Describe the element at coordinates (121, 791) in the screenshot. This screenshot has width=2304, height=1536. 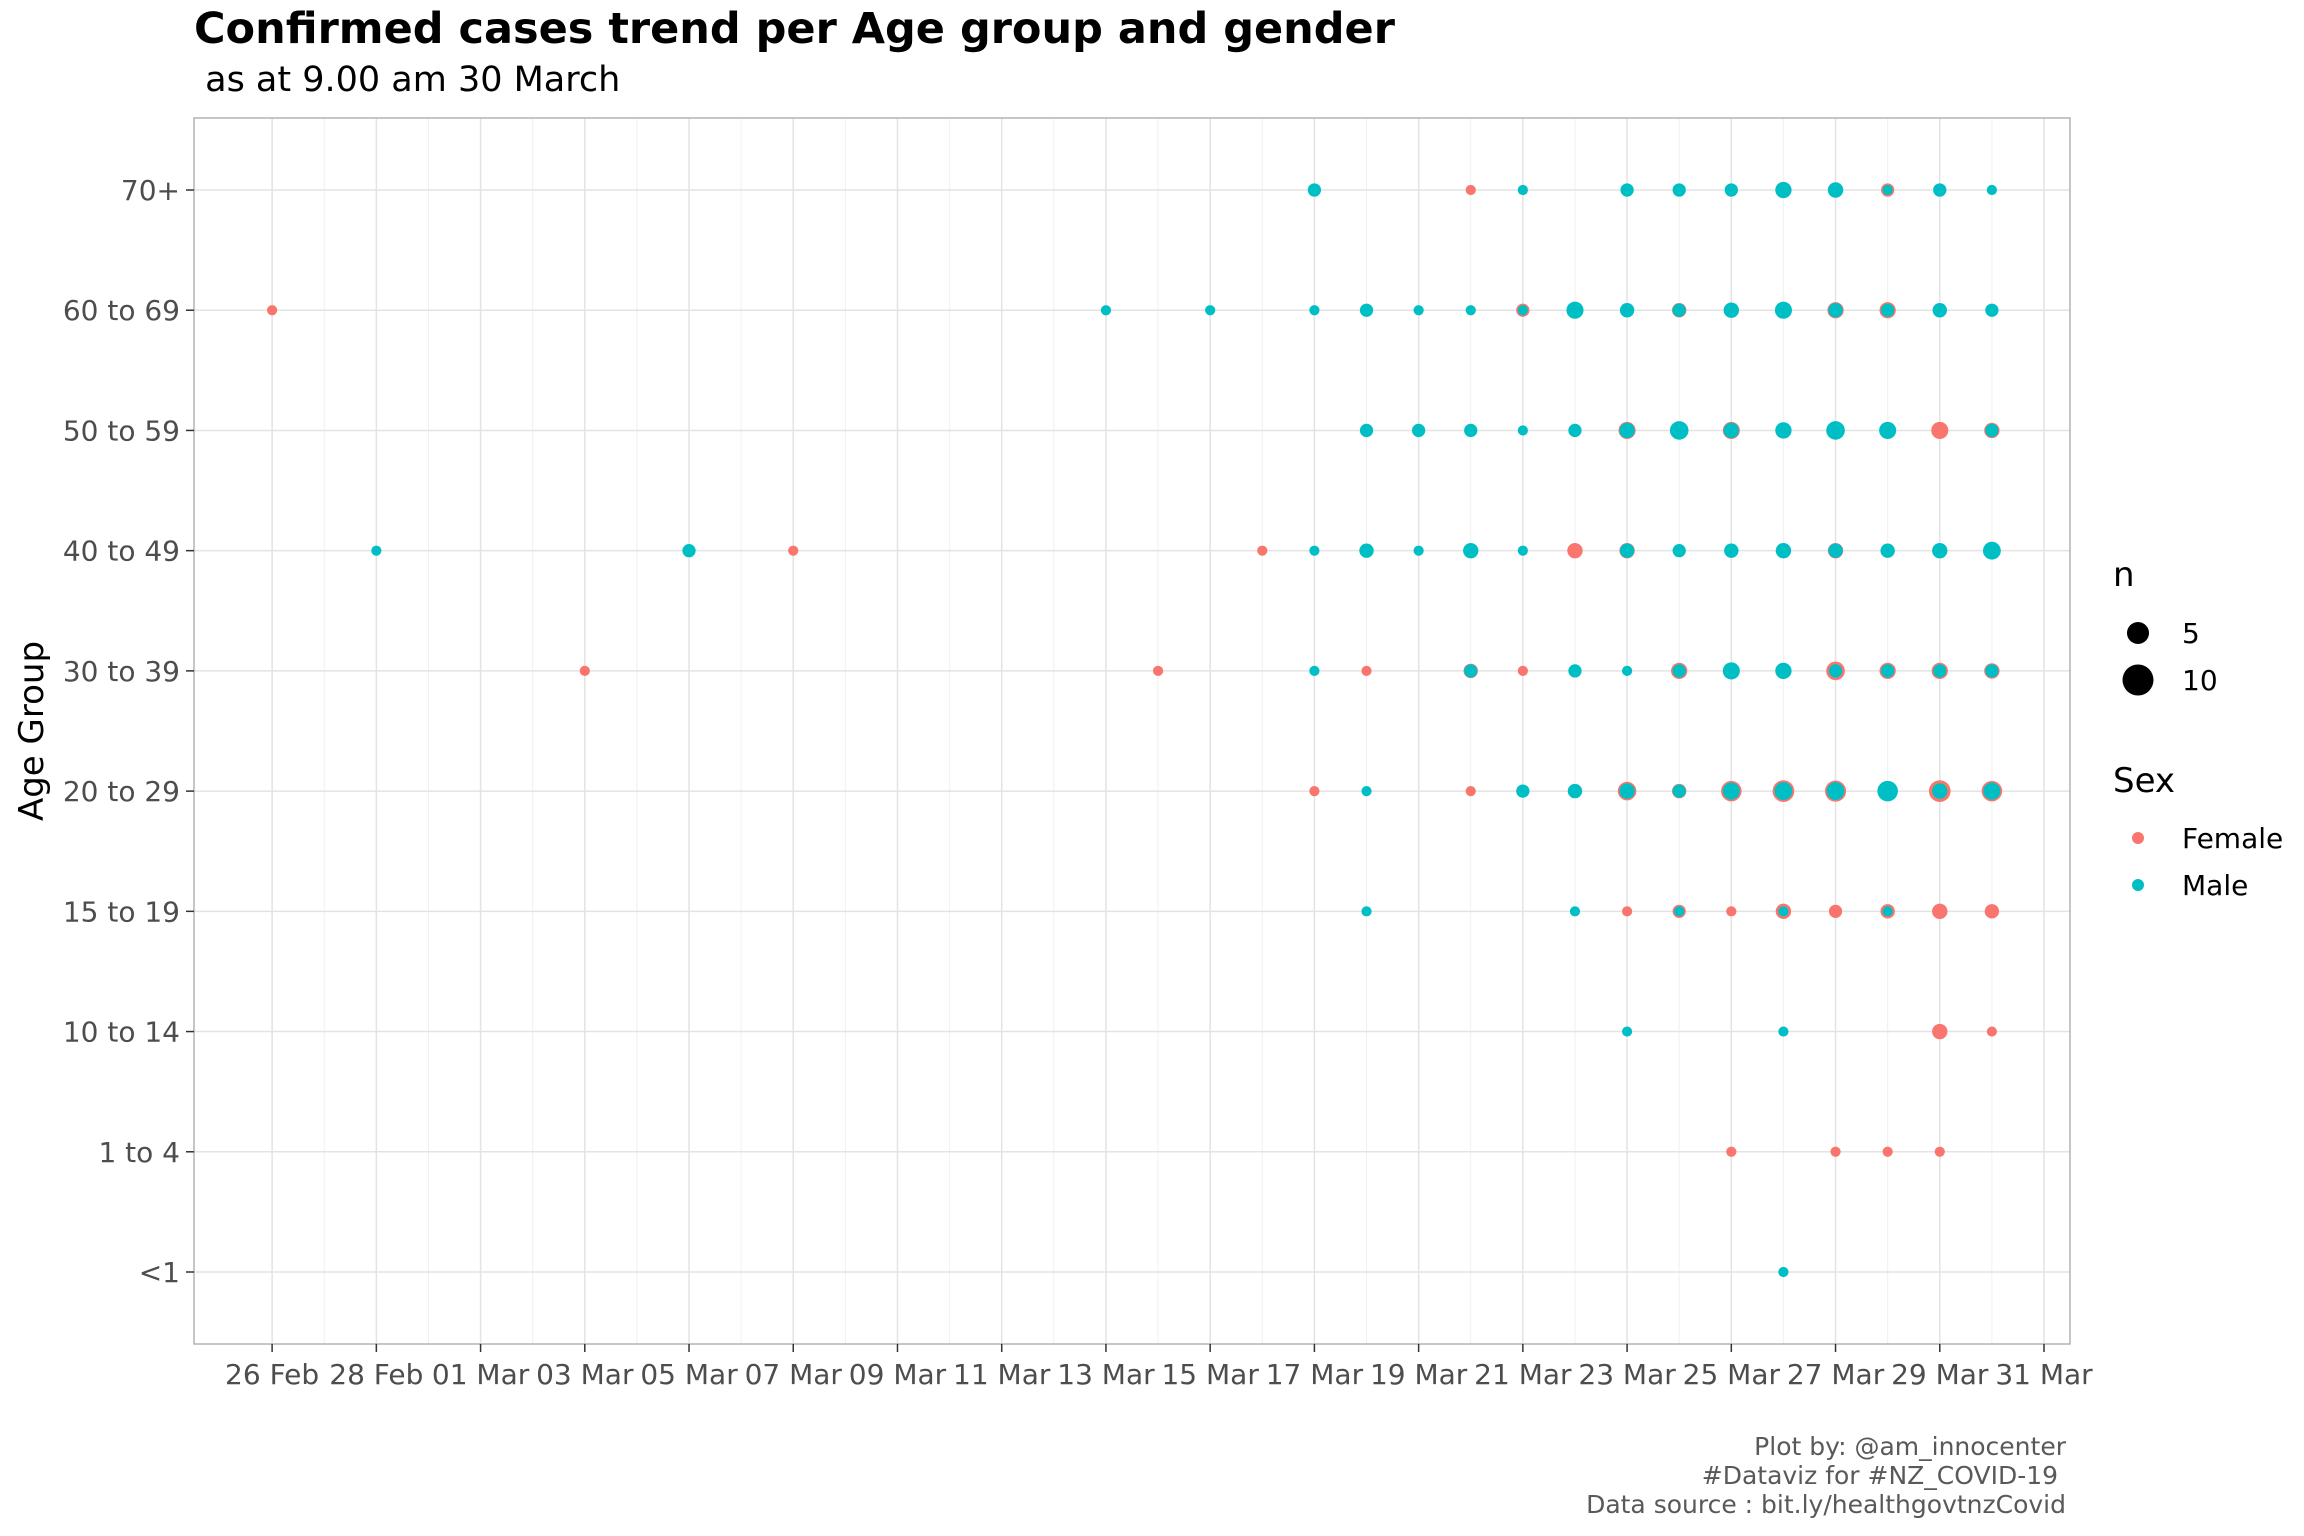
I see `y-tick-label: 20 to 29` at that location.